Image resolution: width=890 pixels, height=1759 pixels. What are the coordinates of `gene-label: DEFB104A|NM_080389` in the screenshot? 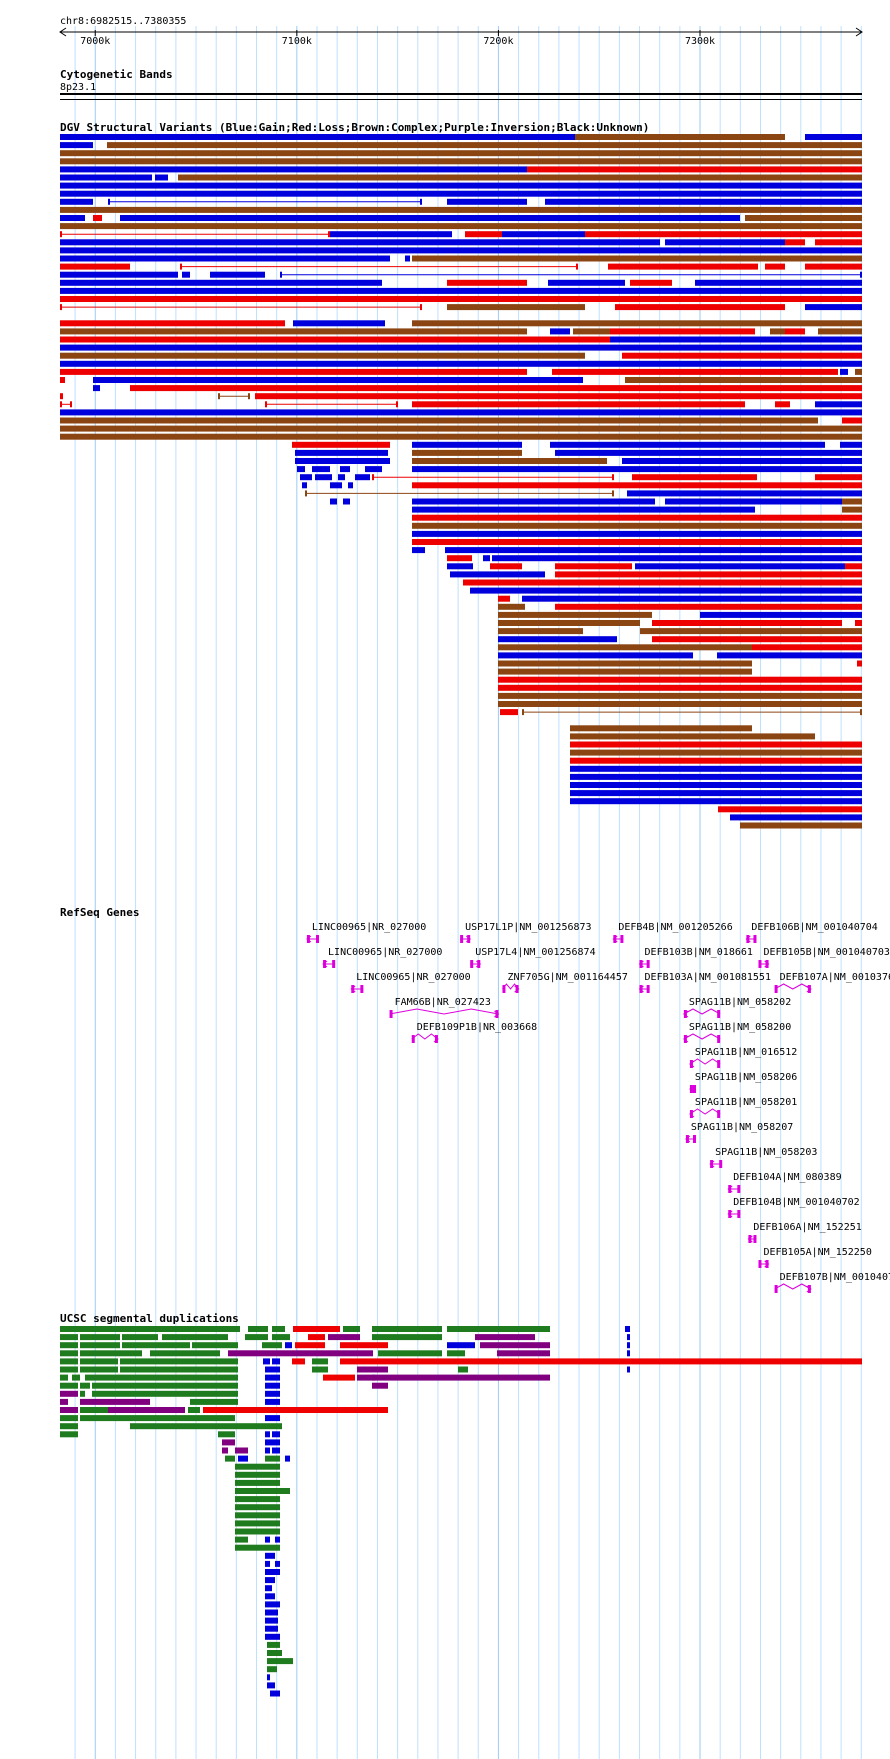 It's located at (787, 1177).